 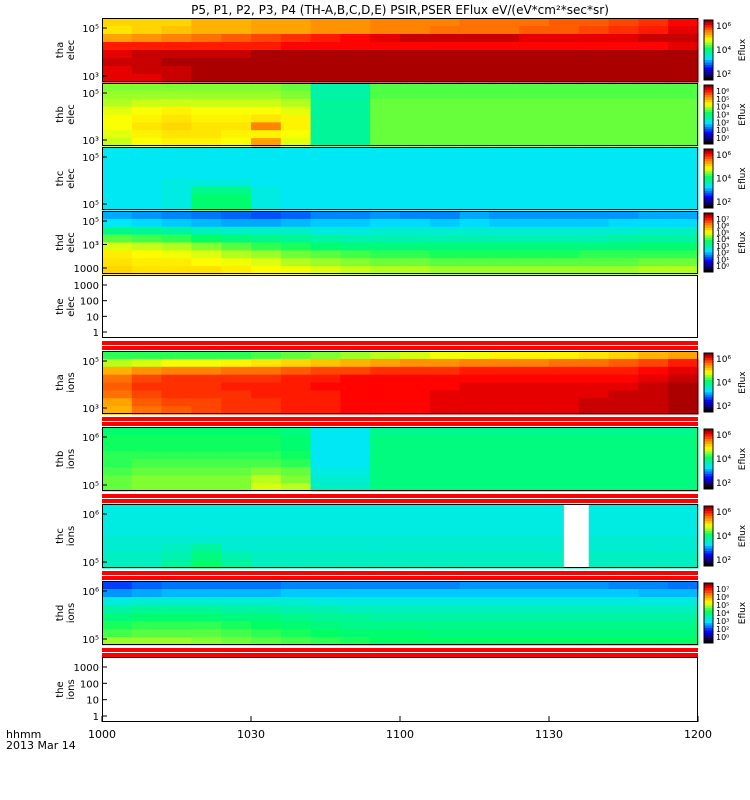 What do you see at coordinates (400, 689) in the screenshot?
I see `empty-panel-area` at bounding box center [400, 689].